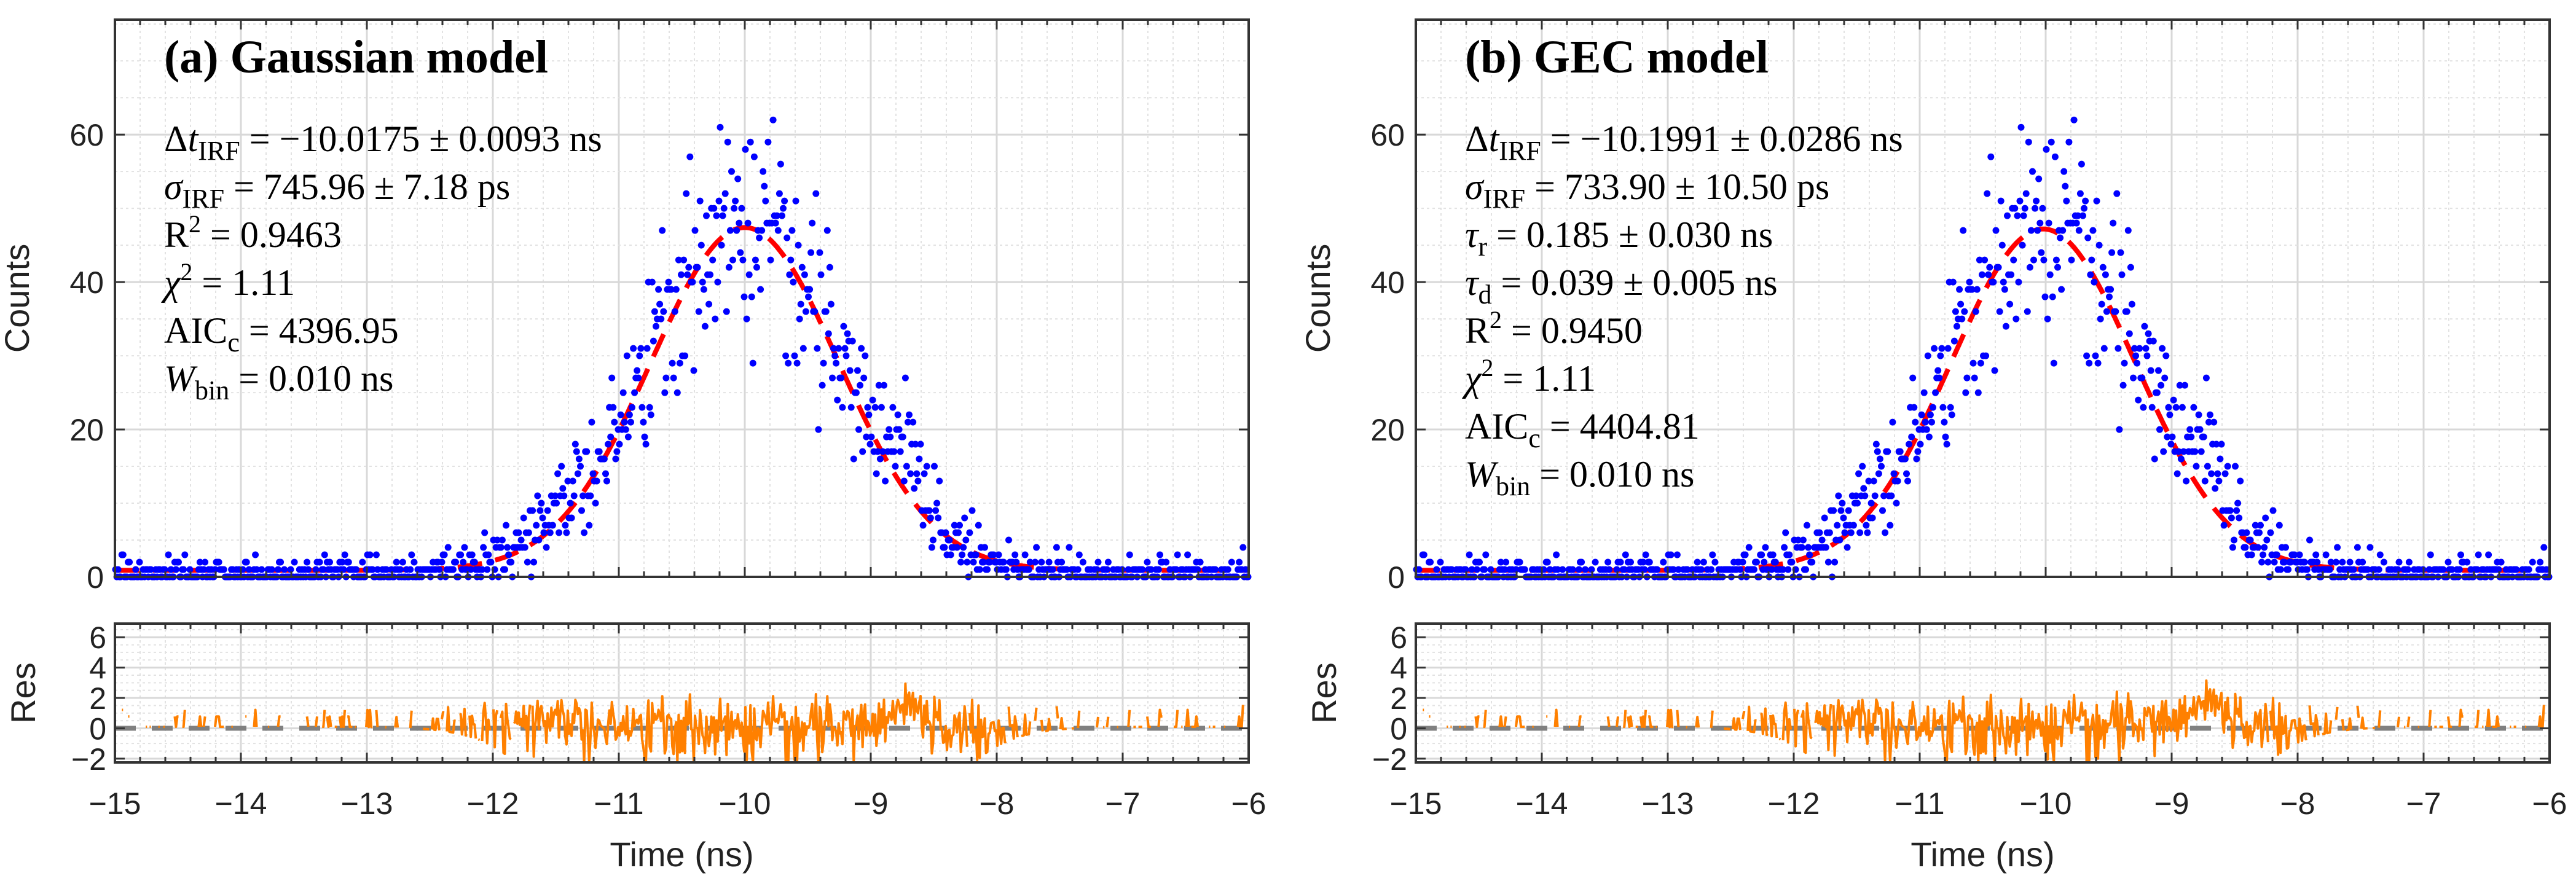 The width and height of the screenshot is (2576, 889). What do you see at coordinates (319, 330) in the screenshot?
I see `param-value: = 4396.95` at bounding box center [319, 330].